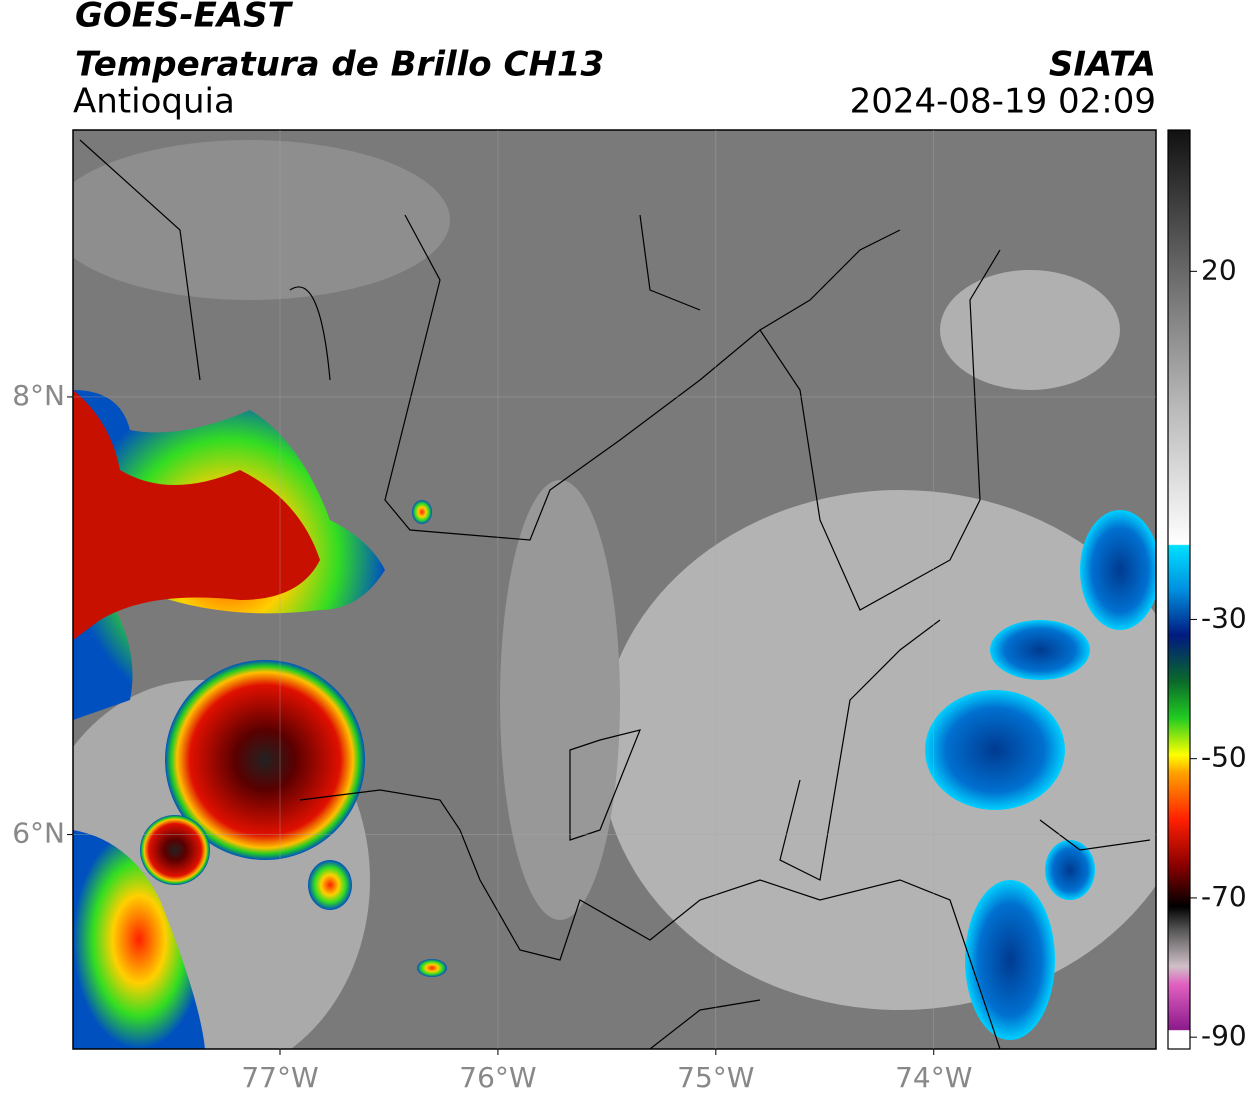 The image size is (1252, 1103). I want to click on agency: SIATA, so click(1102, 65).